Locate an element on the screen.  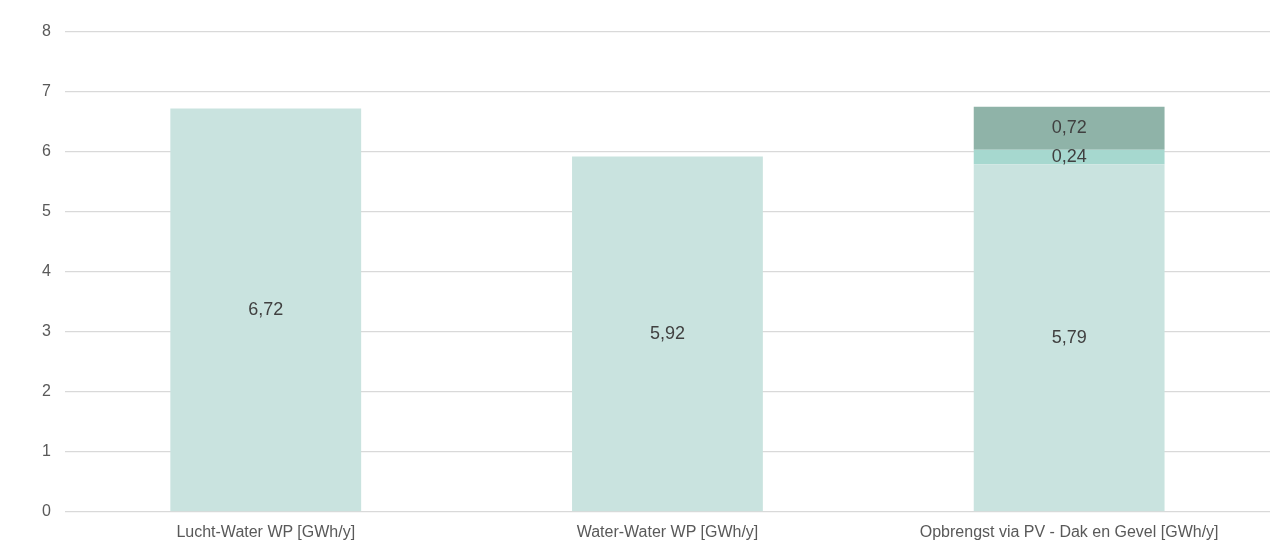
y-tick-label: 2 is located at coordinates (46, 391).